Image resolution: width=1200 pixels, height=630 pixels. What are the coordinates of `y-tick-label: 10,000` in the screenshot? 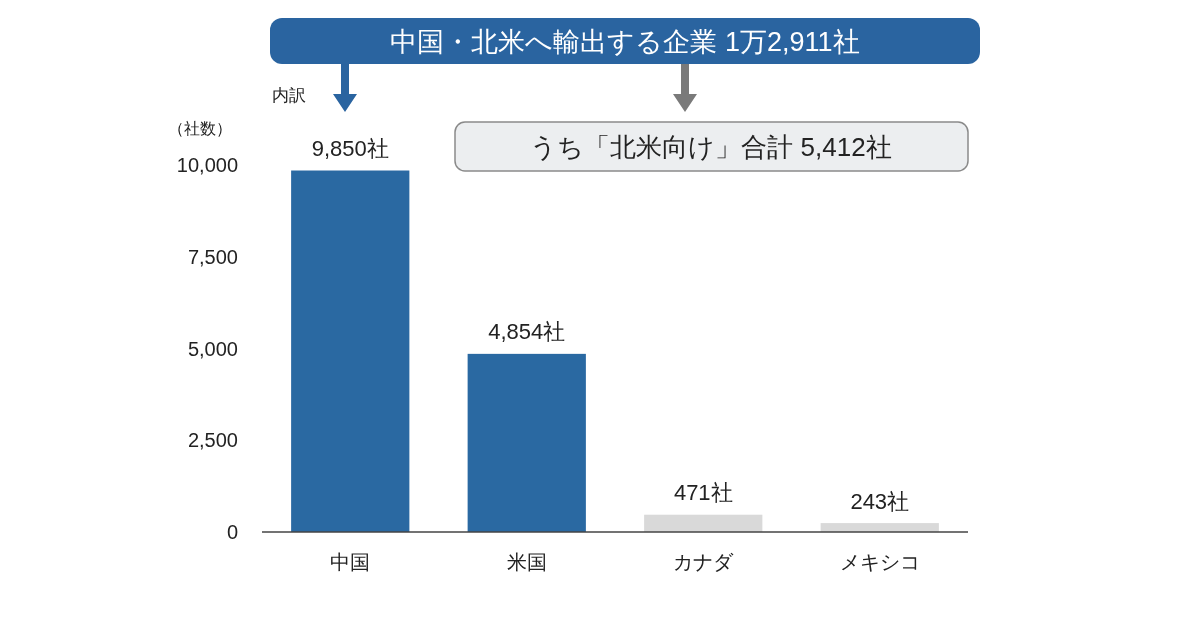 It's located at (207, 165).